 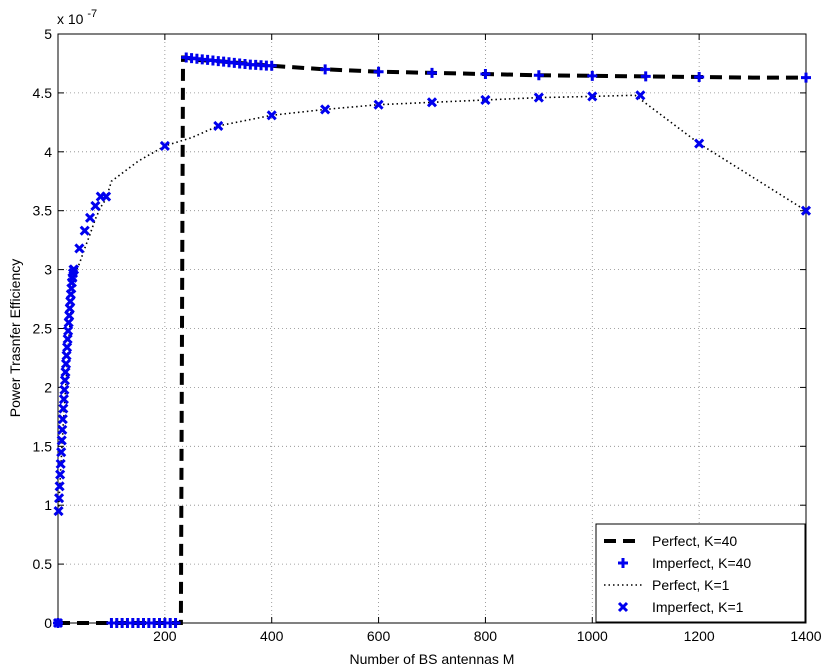 I want to click on y-tick-label: 2, so click(x=48, y=387).